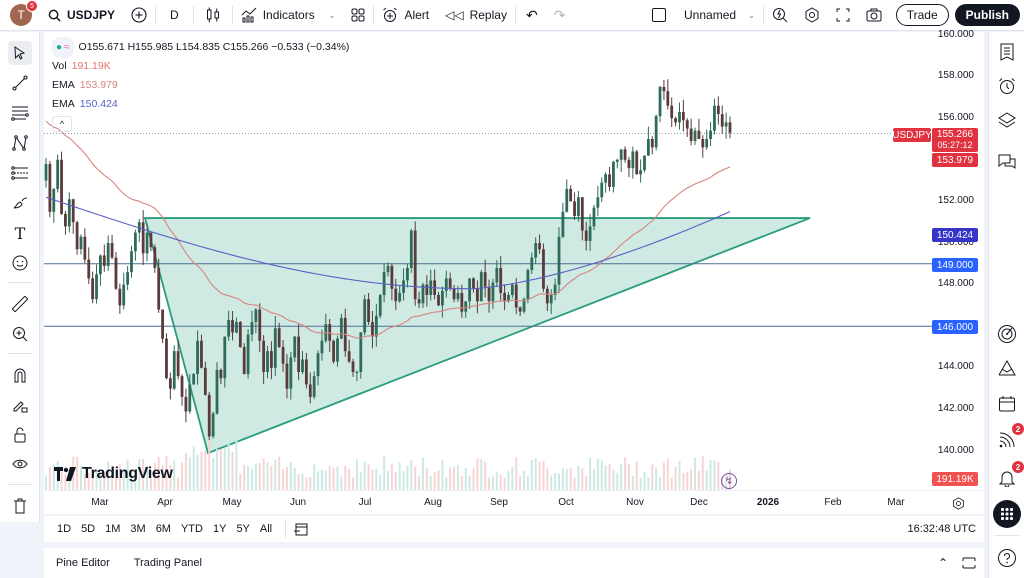 Image resolution: width=1024 pixels, height=578 pixels. I want to click on chevron-up-icon: ^, so click(62, 123).